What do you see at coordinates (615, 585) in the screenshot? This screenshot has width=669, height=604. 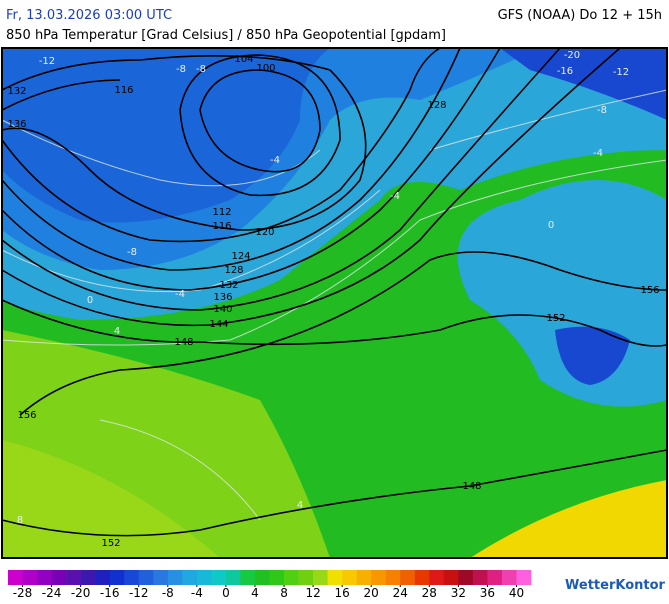 I see `logo: WetterKontor` at bounding box center [615, 585].